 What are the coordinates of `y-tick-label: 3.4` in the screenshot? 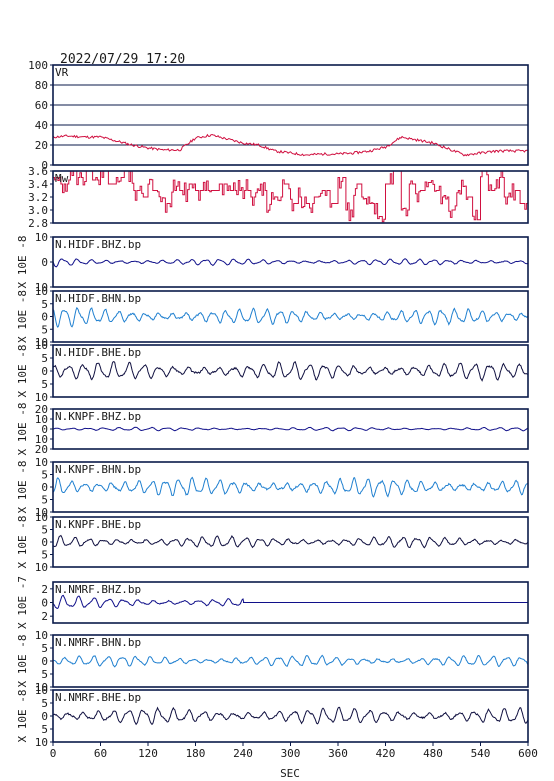 It's located at (38, 184).